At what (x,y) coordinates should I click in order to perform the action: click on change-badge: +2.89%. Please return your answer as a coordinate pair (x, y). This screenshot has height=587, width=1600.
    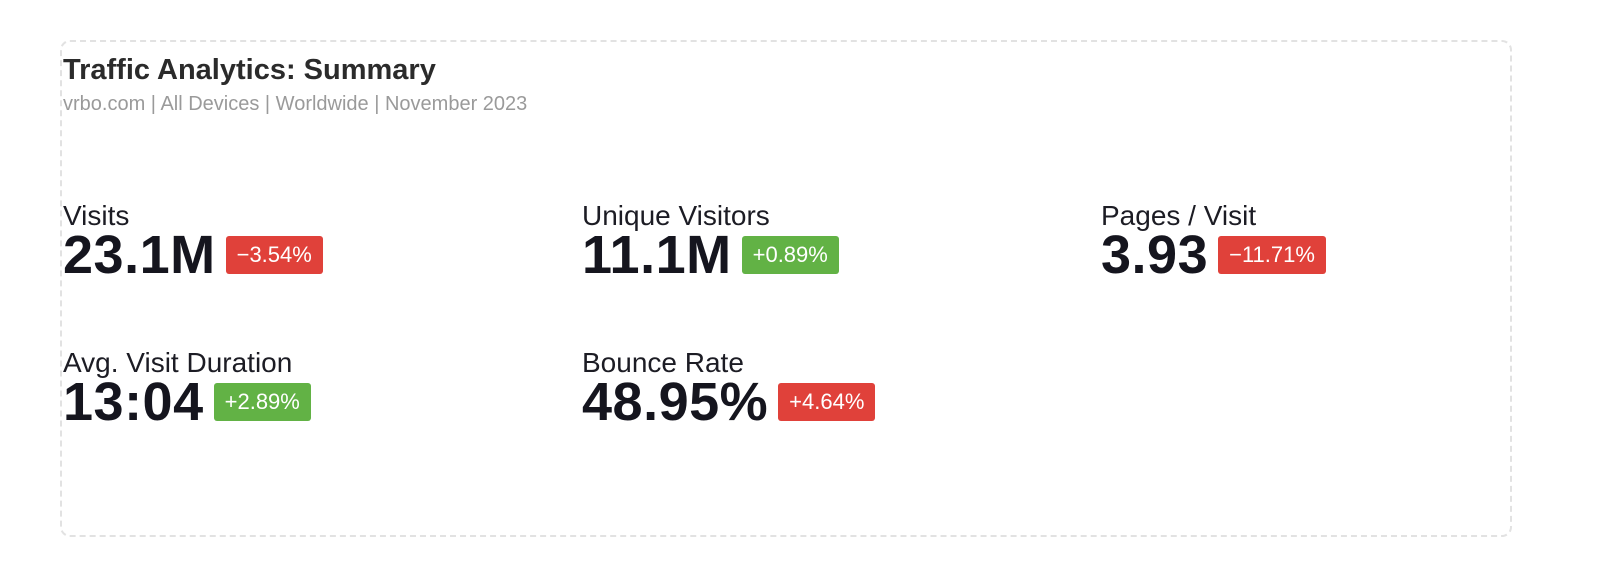
    Looking at the image, I should click on (262, 402).